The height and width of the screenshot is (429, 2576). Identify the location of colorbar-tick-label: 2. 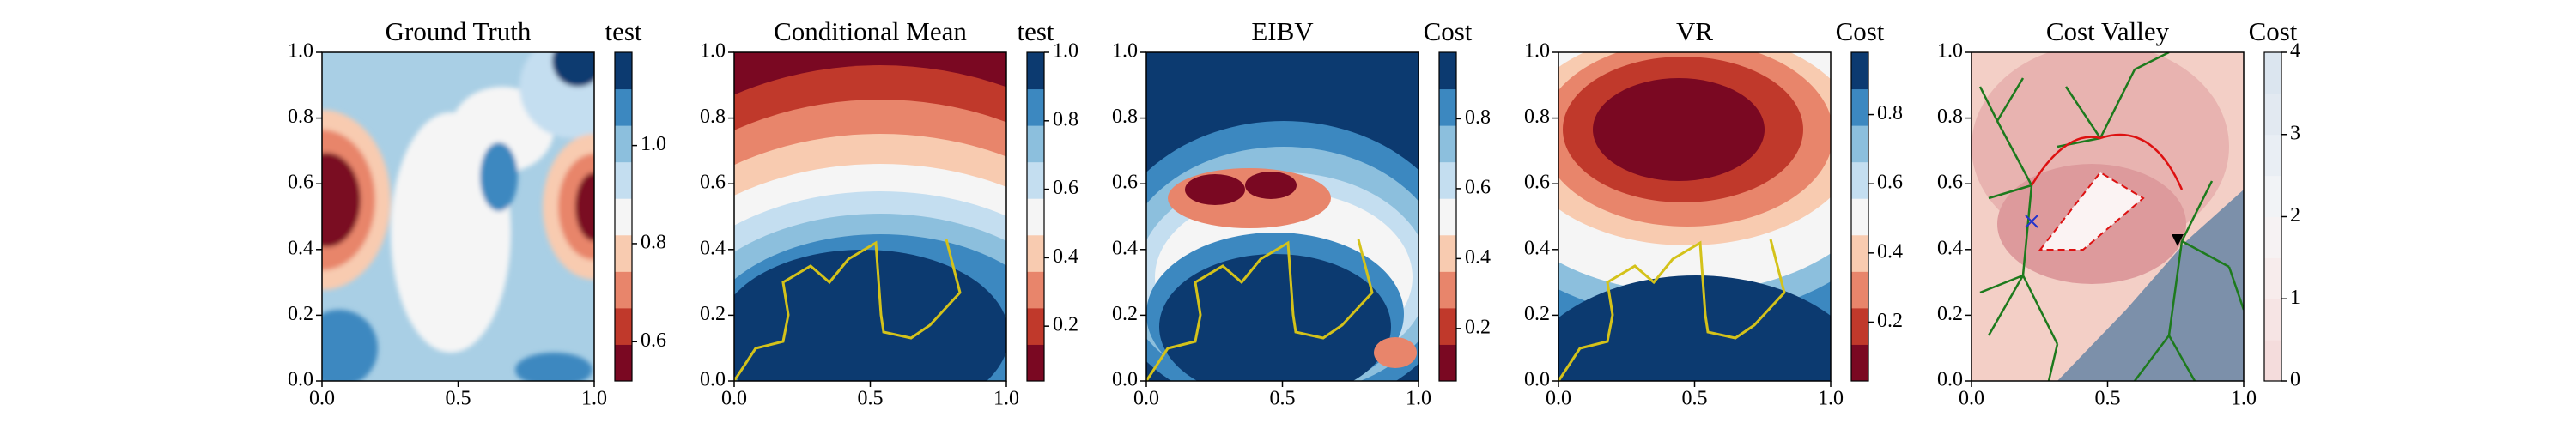
(2295, 215).